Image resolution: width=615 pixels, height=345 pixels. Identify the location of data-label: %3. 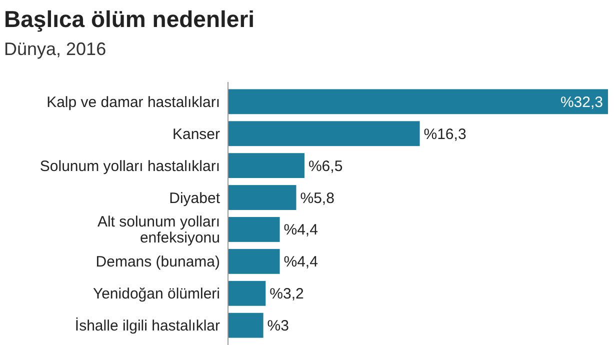
(278, 326).